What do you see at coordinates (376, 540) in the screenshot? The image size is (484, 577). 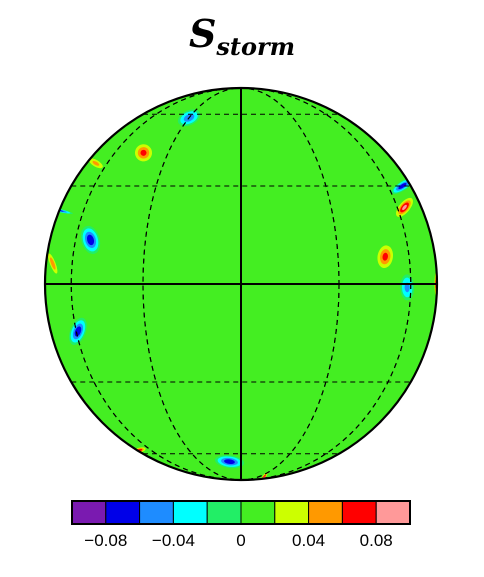 I see `colorbar-tick-label: 0.08` at bounding box center [376, 540].